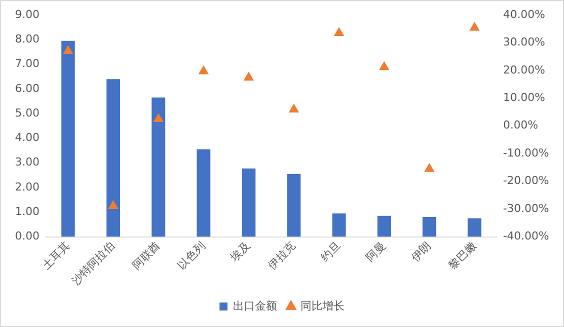 The height and width of the screenshot is (327, 564). Describe the element at coordinates (520, 125) in the screenshot. I see `y2-tick-label: 0.00%` at that location.